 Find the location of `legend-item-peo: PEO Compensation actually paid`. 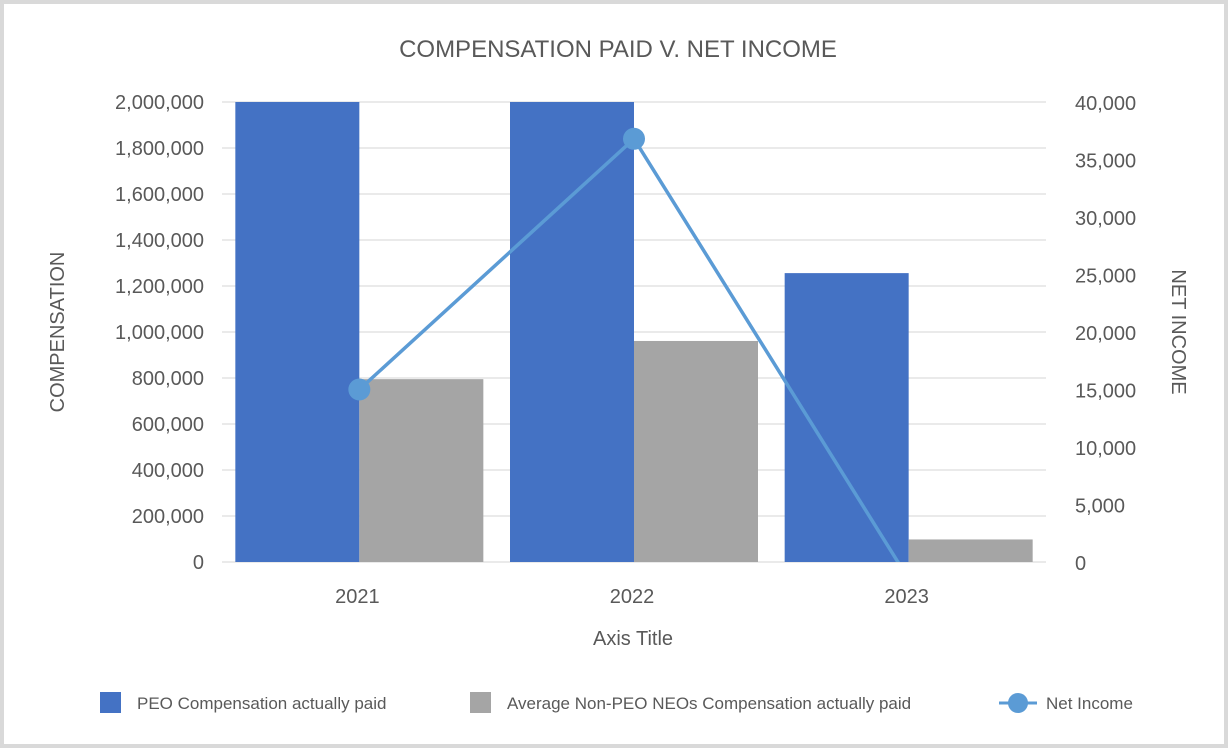

legend-item-peo: PEO Compensation actually paid is located at coordinates (243, 702).